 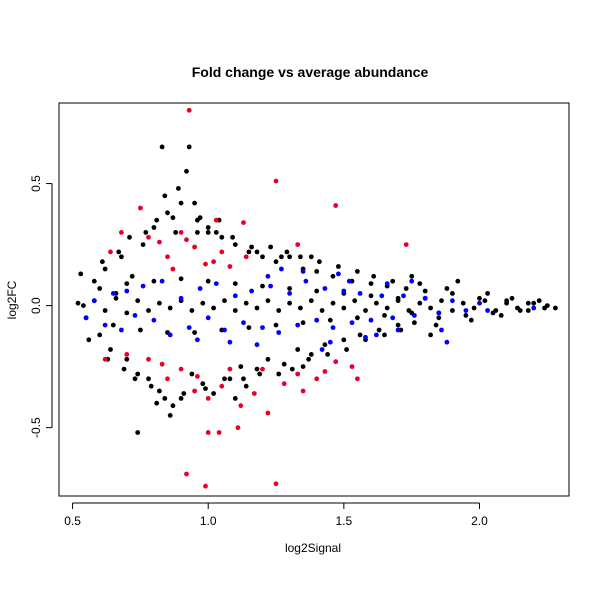 I want to click on x-tick-label: 1.0, so click(x=208, y=521).